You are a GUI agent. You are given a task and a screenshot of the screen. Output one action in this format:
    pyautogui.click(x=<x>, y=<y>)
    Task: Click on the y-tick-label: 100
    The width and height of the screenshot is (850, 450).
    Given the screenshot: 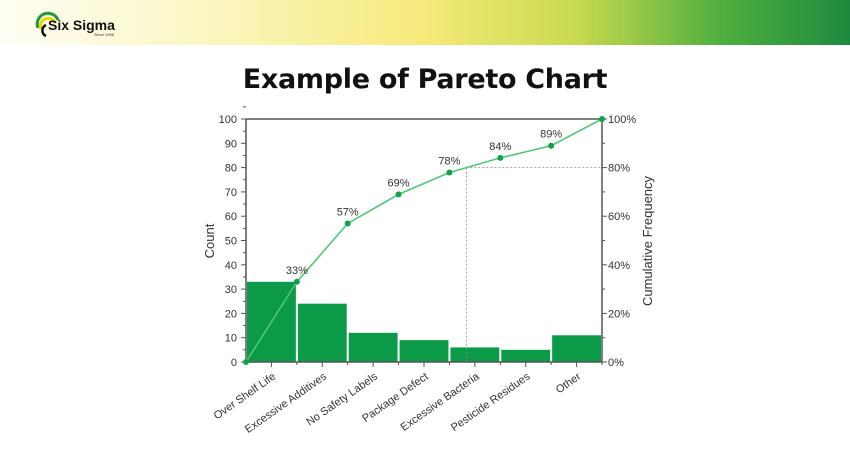 What is the action you would take?
    pyautogui.click(x=228, y=120)
    